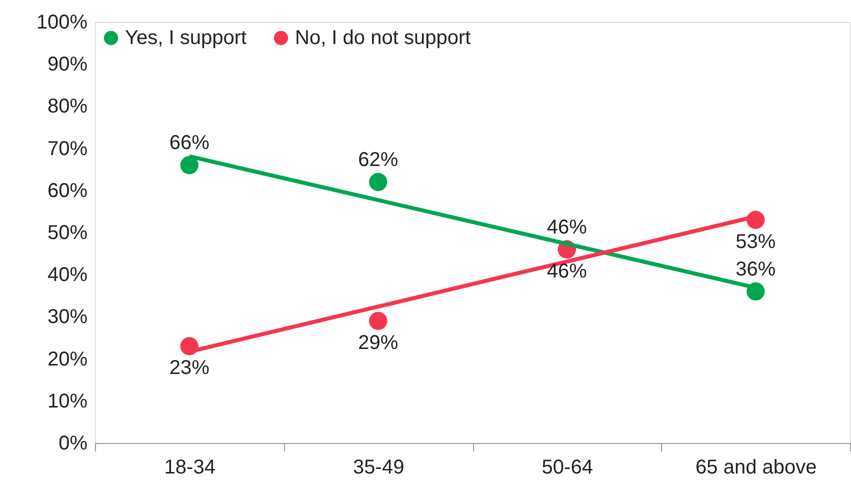 Image resolution: width=851 pixels, height=490 pixels. Describe the element at coordinates (62, 23) in the screenshot. I see `y-tick-label: 100%` at that location.